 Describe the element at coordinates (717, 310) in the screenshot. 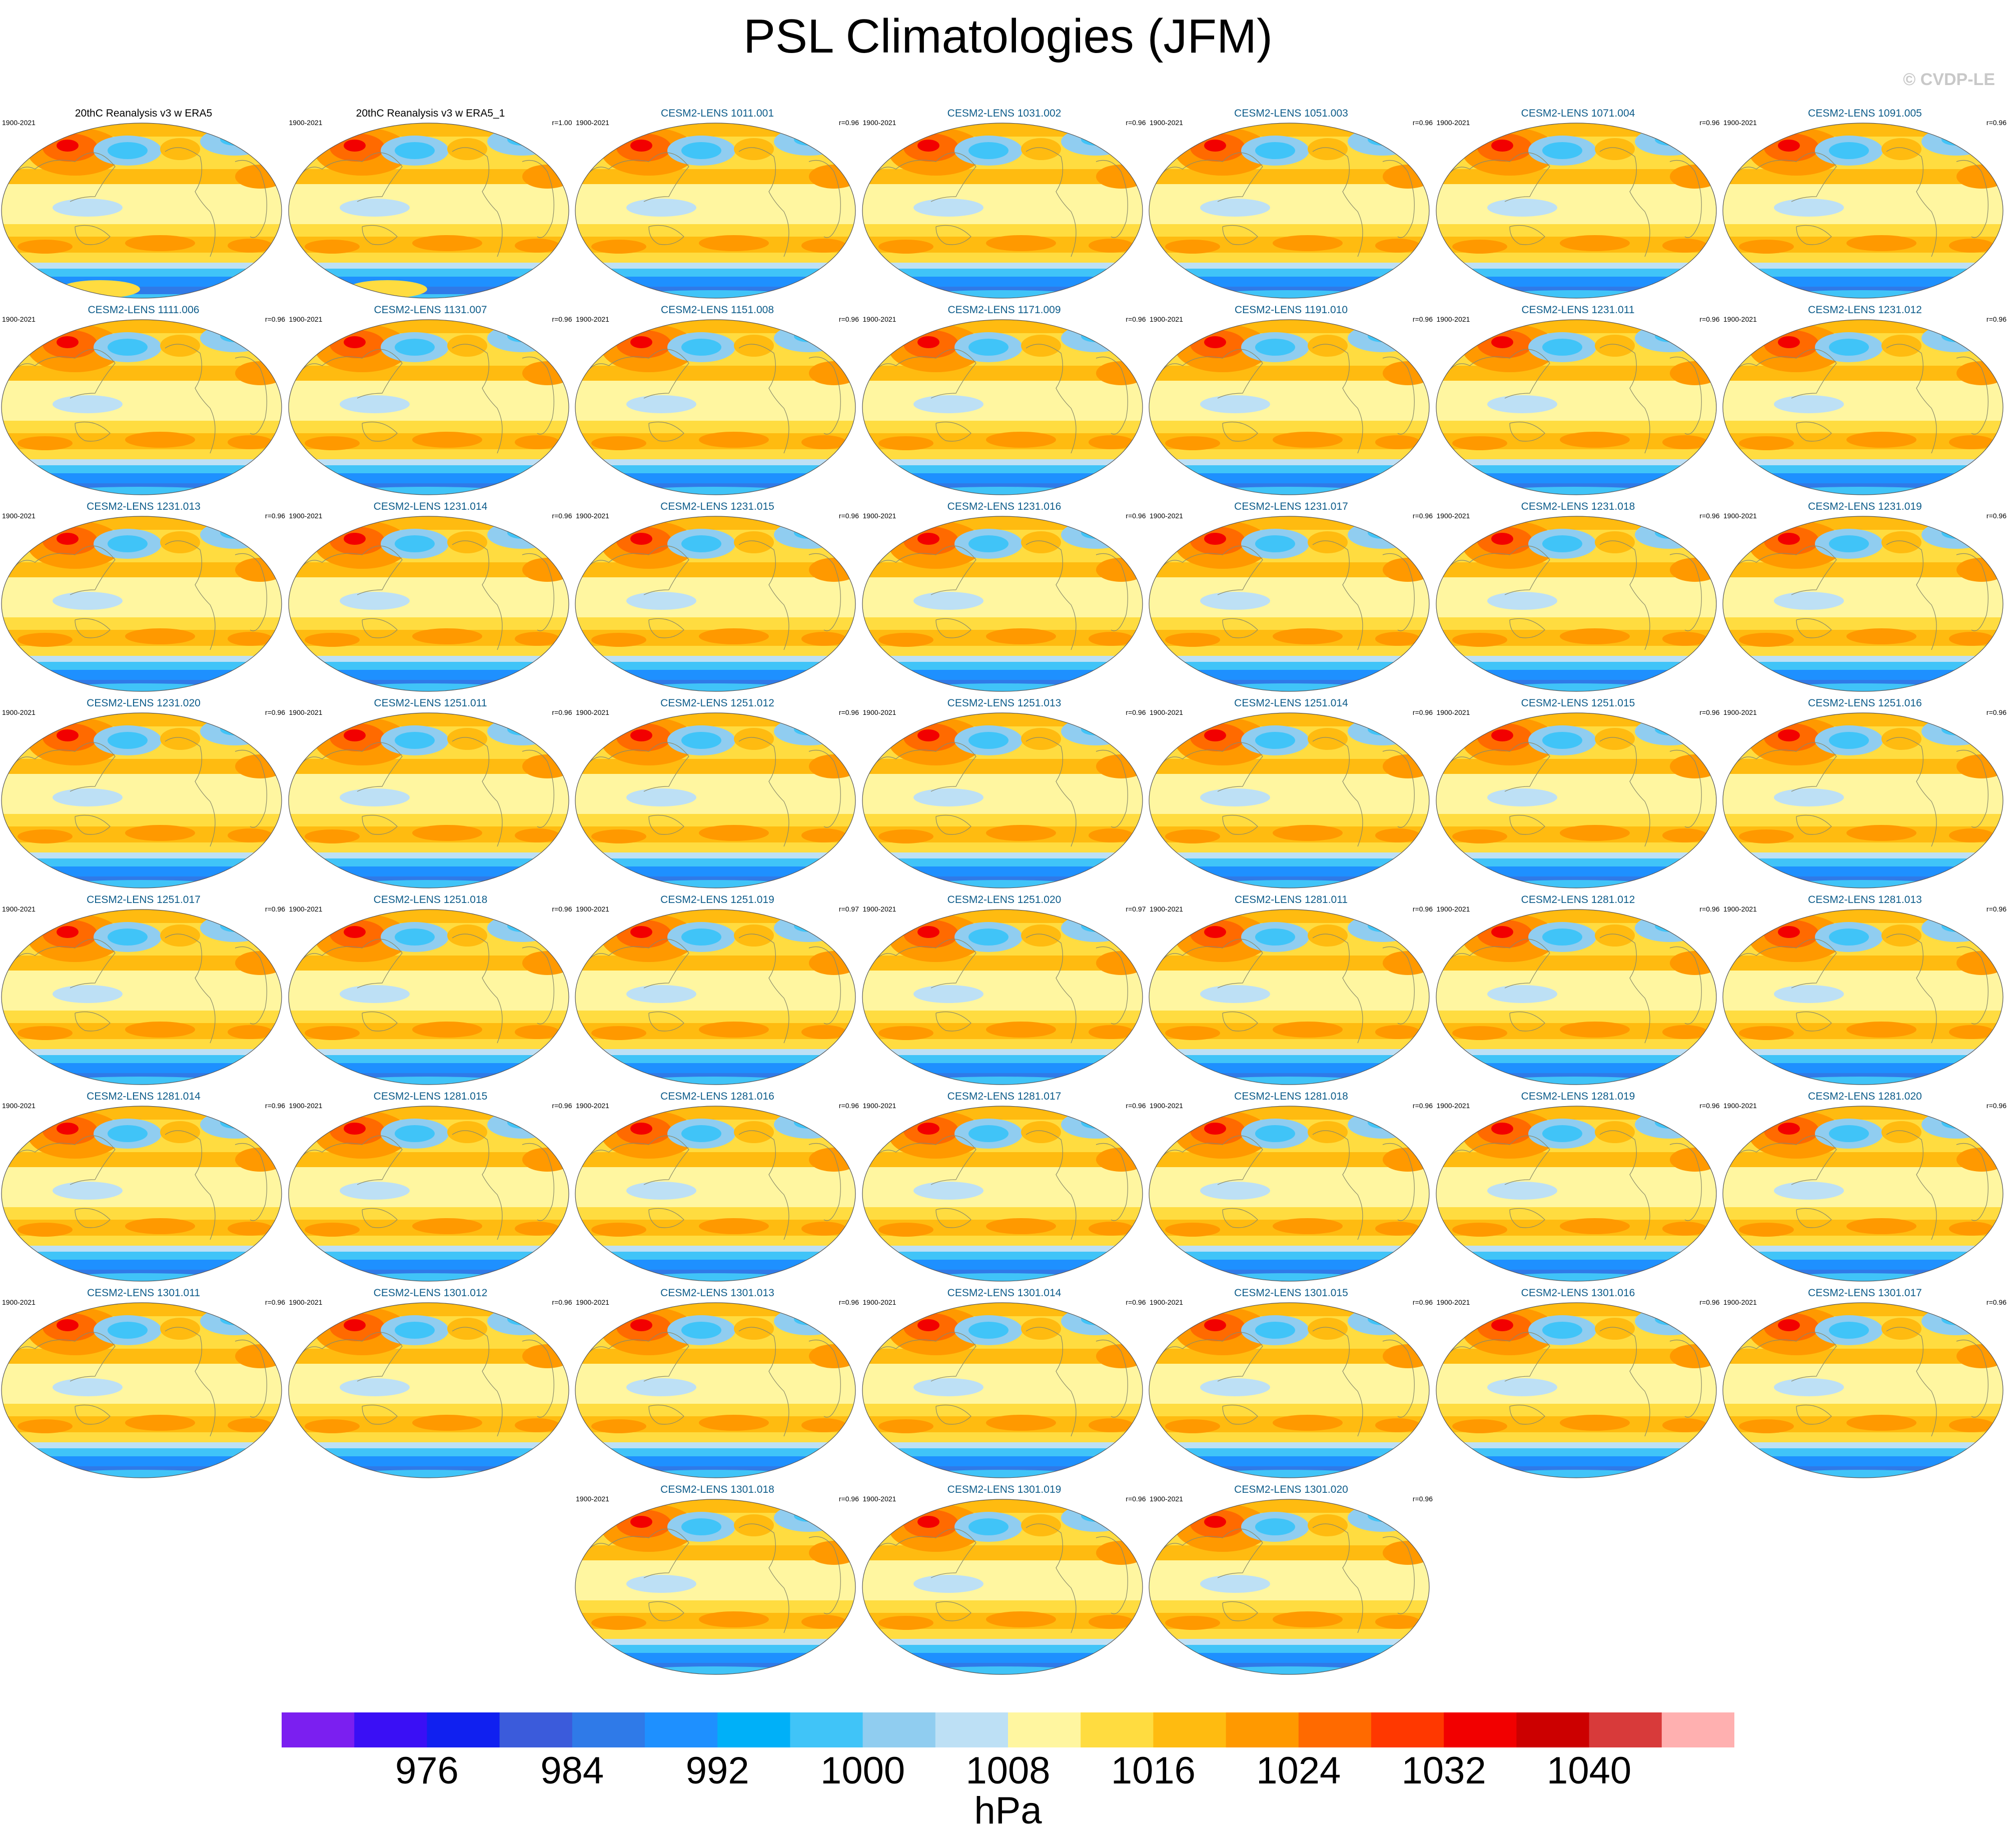

I see `panel-title: CESM2-LENS 1151.008` at that location.